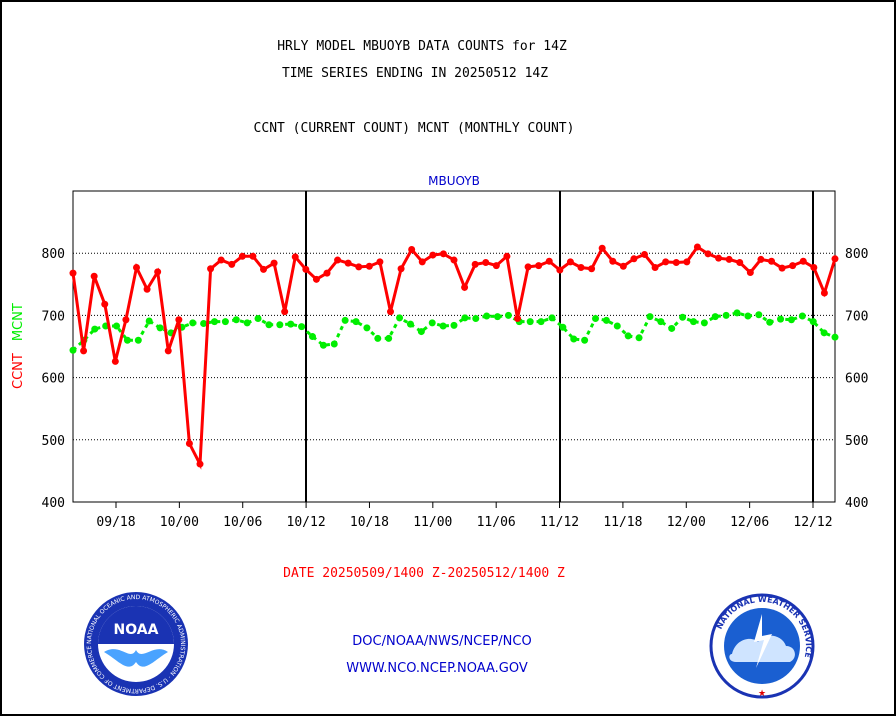 This screenshot has width=896, height=716. What do you see at coordinates (686, 522) in the screenshot?
I see `x-tick-label: 12/00` at bounding box center [686, 522].